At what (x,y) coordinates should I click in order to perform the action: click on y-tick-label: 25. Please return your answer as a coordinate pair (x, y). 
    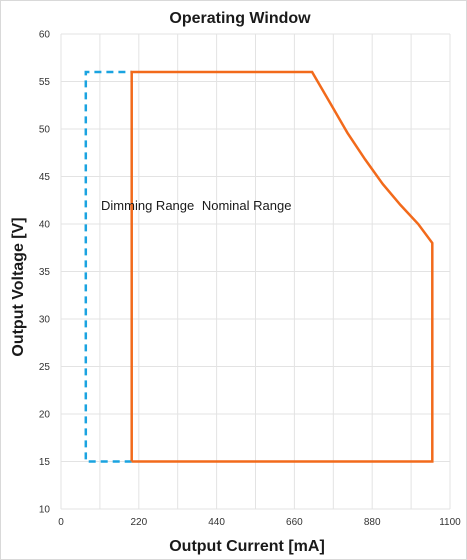
    Looking at the image, I should click on (45, 367).